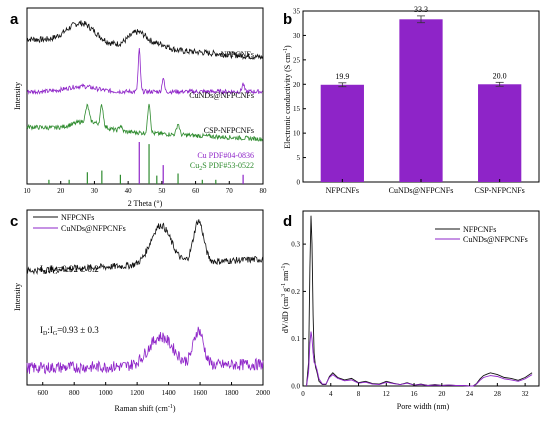  I want to click on panel-d-x-tick-label: 28, so click(498, 394).